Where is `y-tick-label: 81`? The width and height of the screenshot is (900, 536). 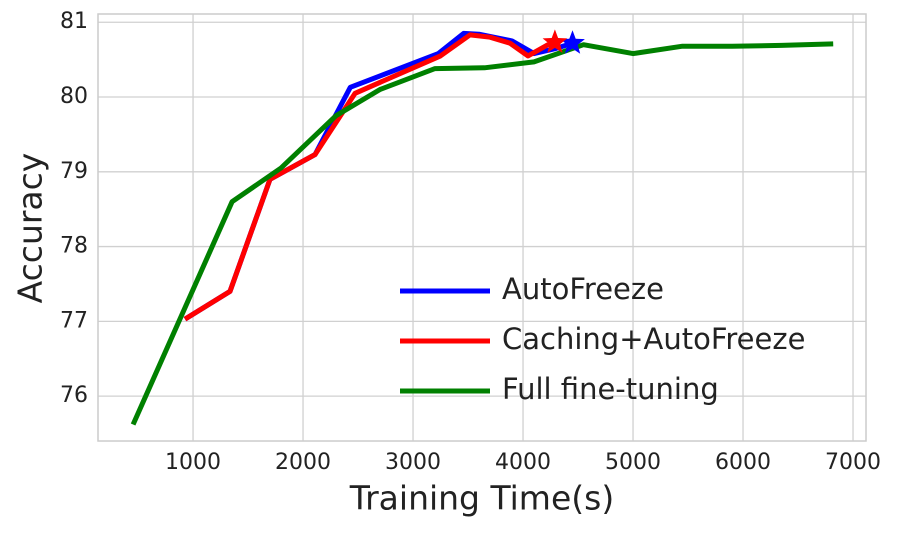
y-tick-label: 81 is located at coordinates (74, 21).